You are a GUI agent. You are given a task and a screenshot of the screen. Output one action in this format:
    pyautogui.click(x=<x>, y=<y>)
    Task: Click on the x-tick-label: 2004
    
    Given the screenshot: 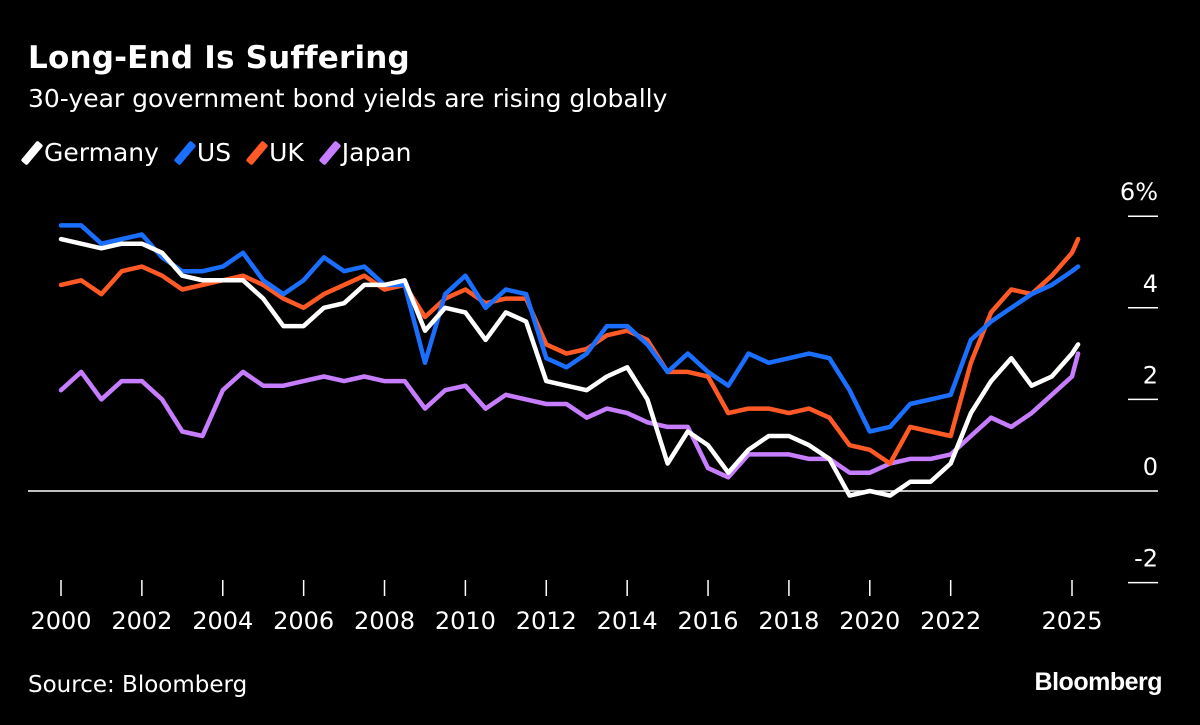 What is the action you would take?
    pyautogui.click(x=222, y=621)
    